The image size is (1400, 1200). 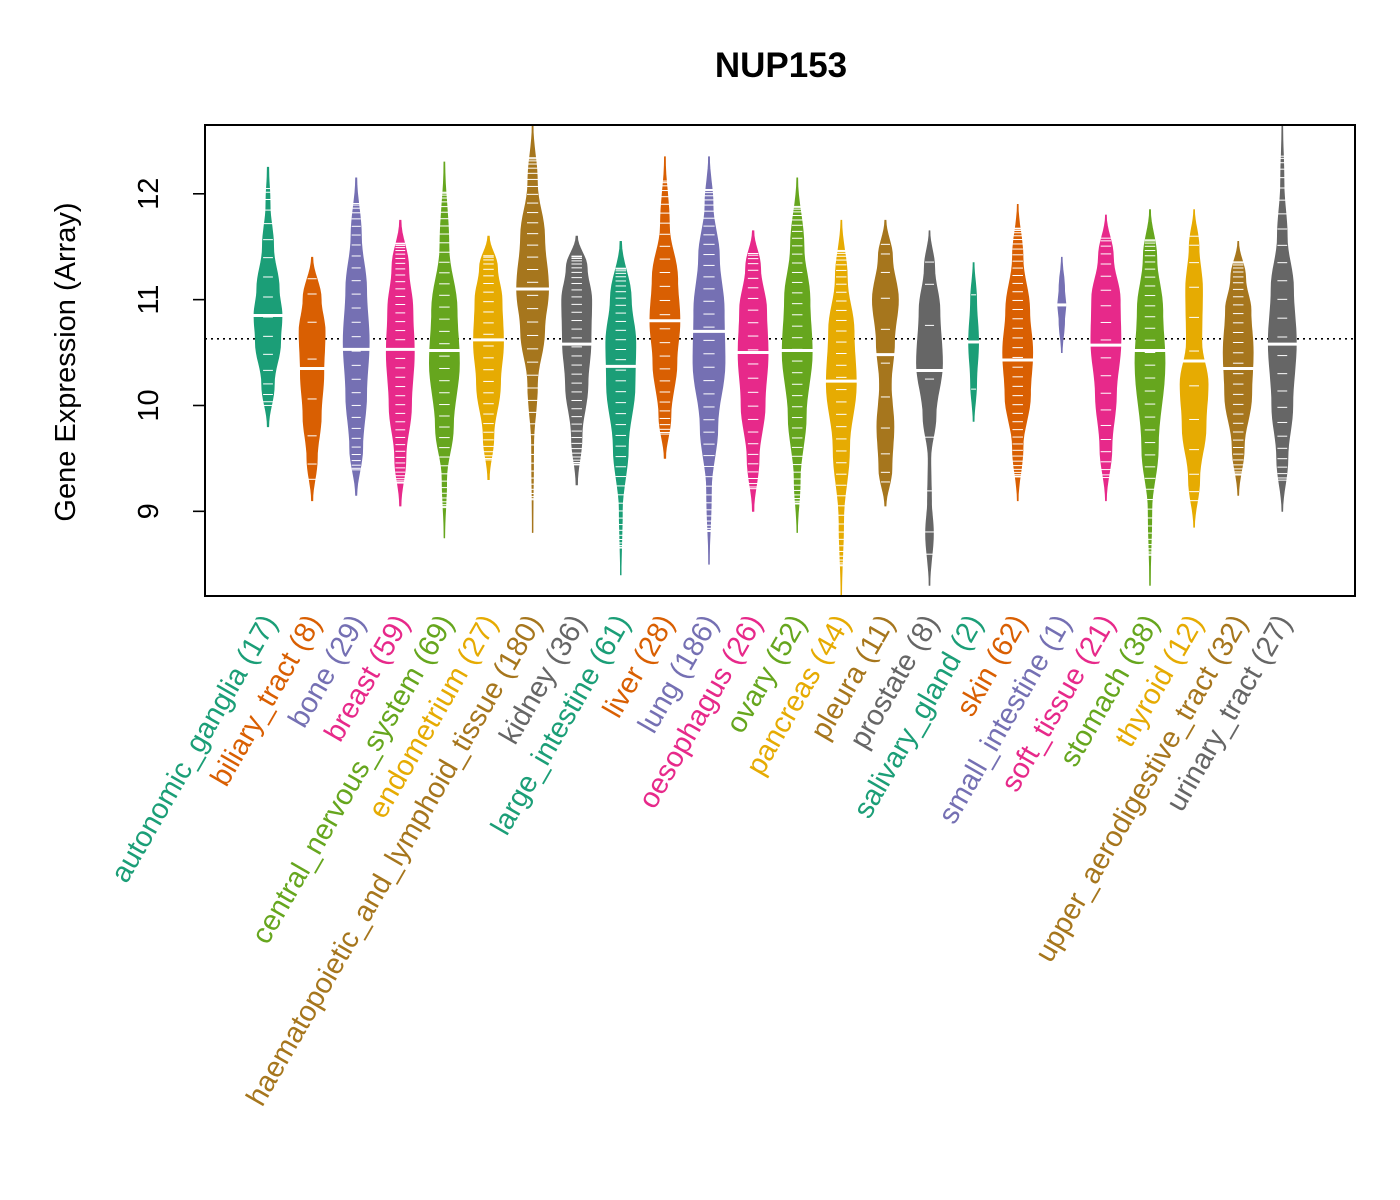 I want to click on violin-large_intestine, so click(x=621, y=408).